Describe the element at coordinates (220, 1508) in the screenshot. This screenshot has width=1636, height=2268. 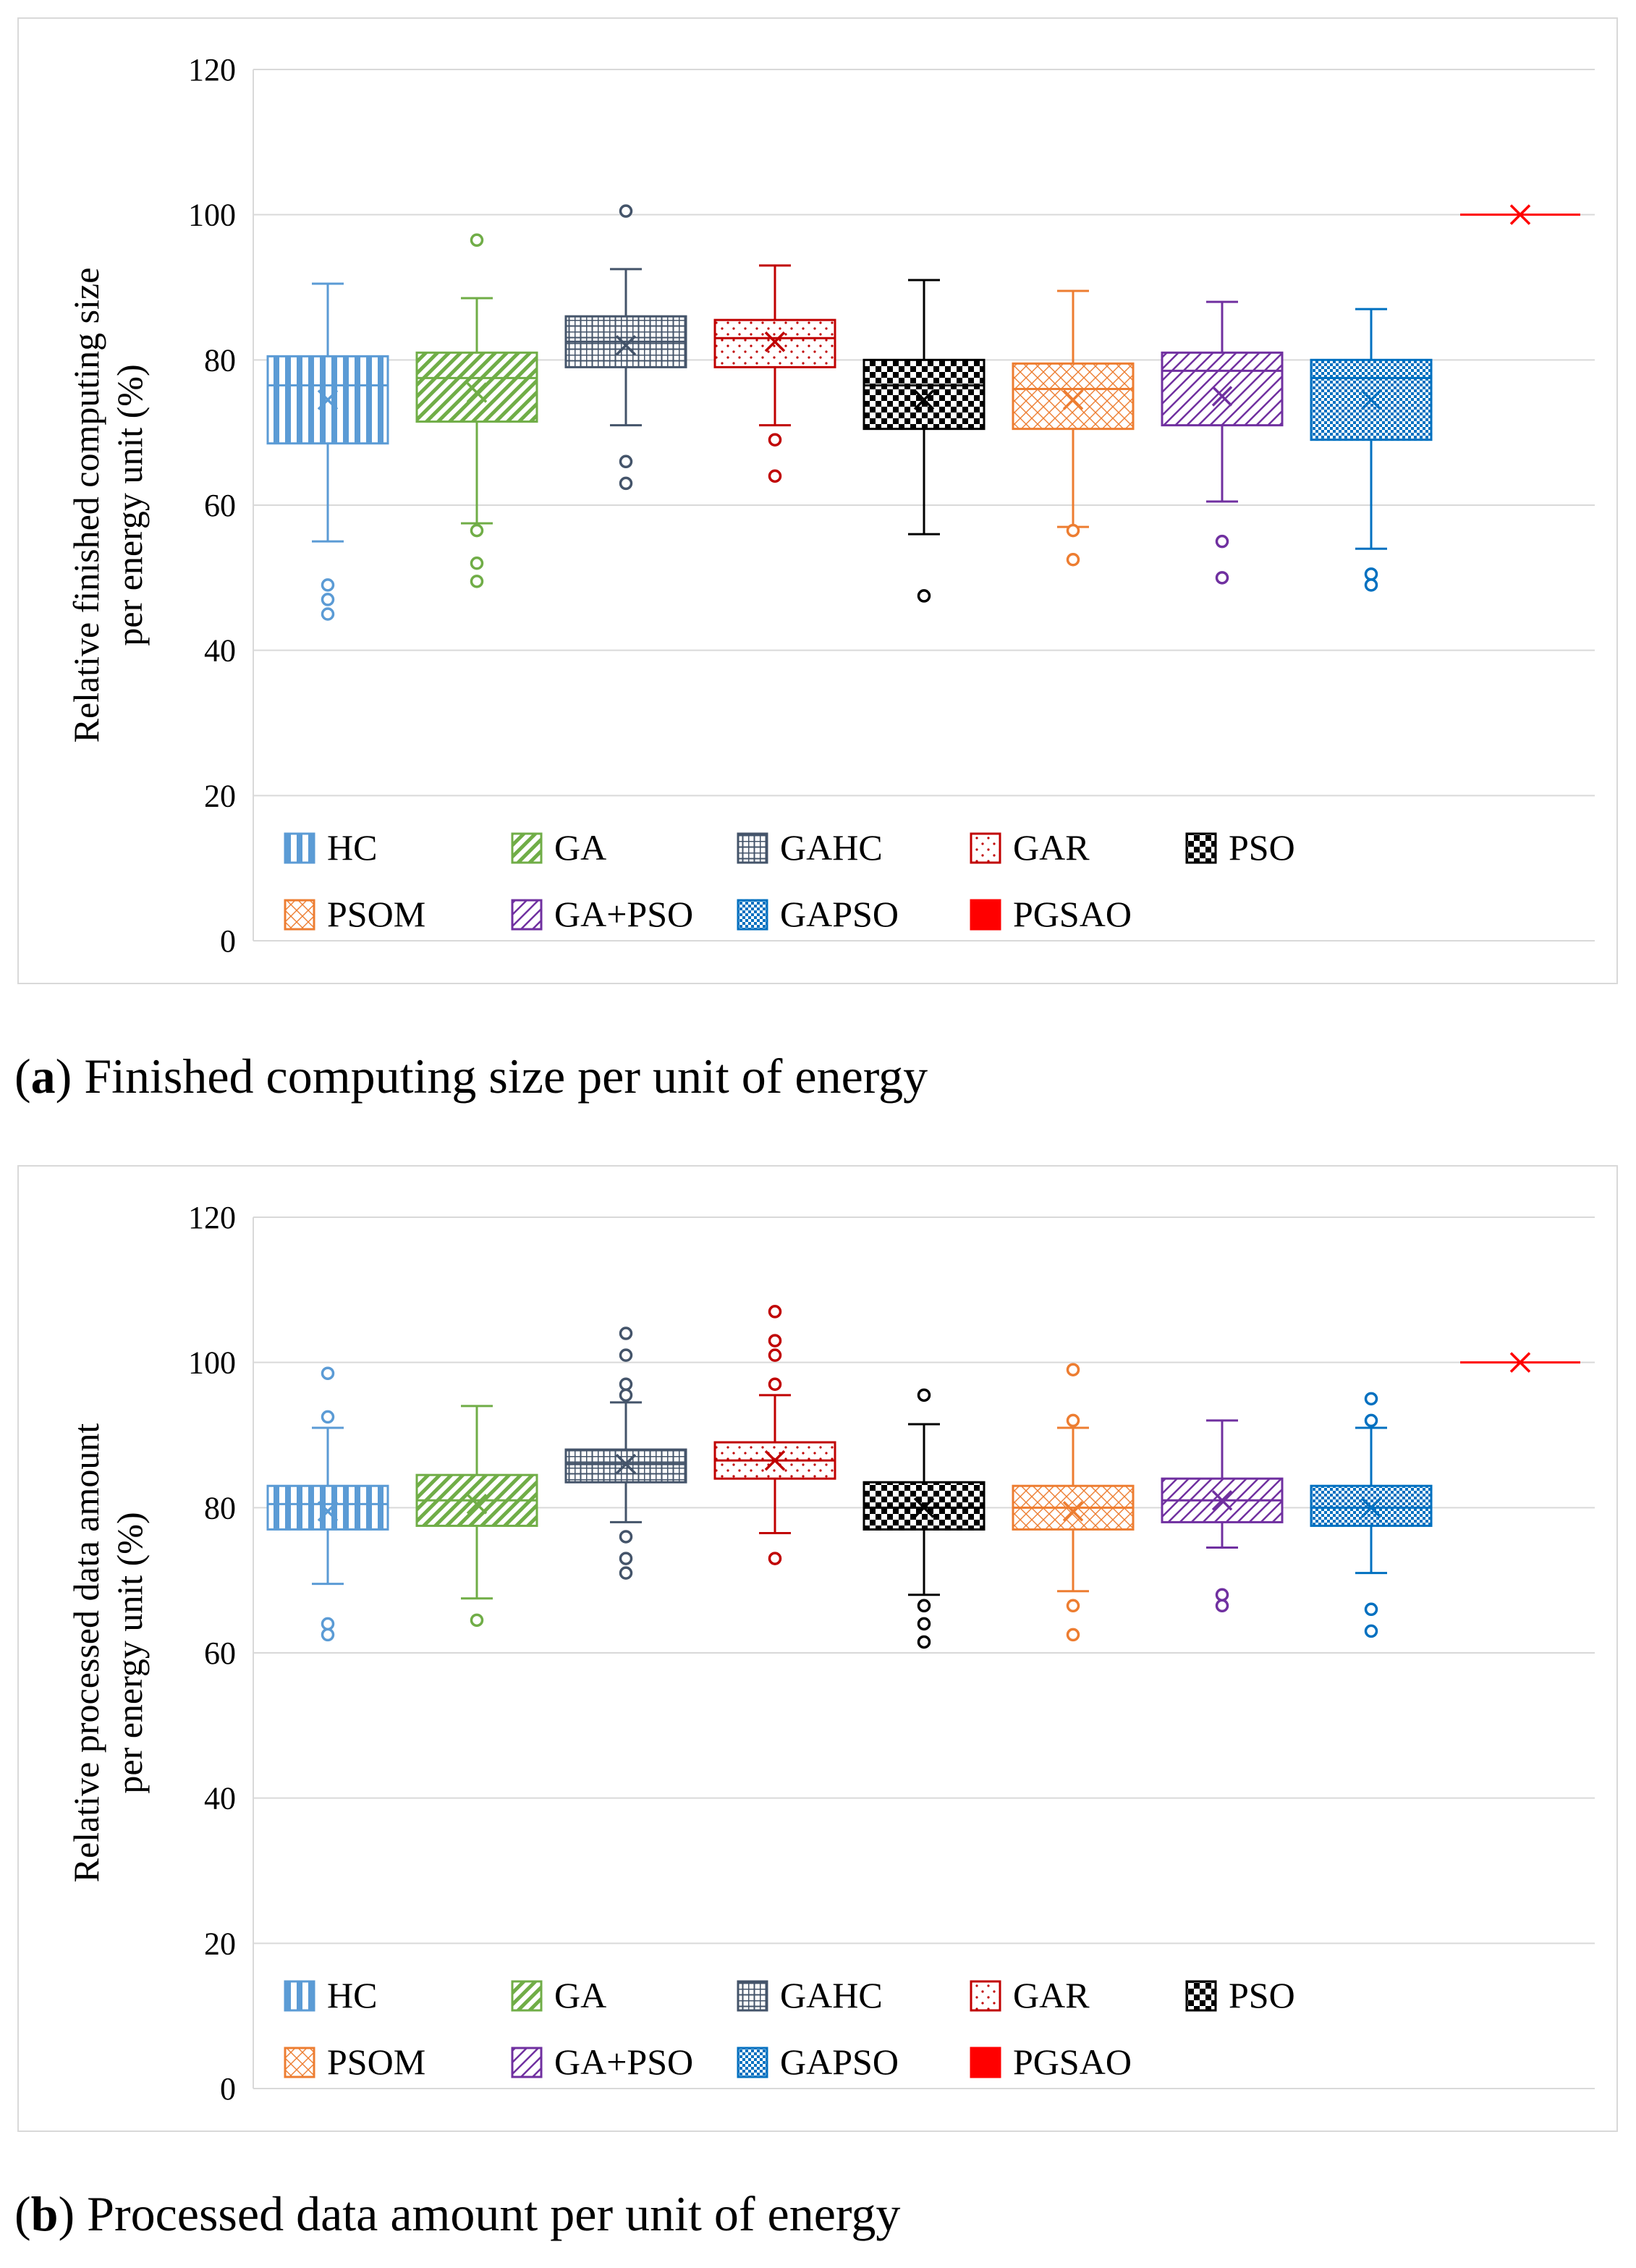
I see `y-tick-label: 80` at that location.